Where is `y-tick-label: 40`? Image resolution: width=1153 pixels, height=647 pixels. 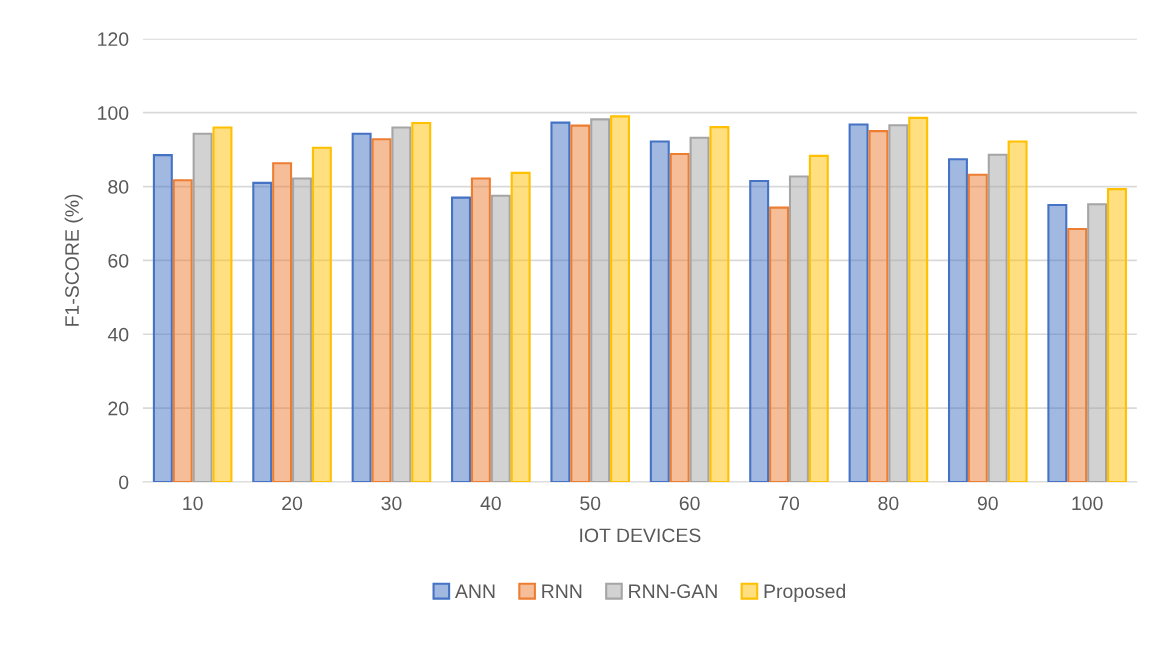
y-tick-label: 40 is located at coordinates (118, 334).